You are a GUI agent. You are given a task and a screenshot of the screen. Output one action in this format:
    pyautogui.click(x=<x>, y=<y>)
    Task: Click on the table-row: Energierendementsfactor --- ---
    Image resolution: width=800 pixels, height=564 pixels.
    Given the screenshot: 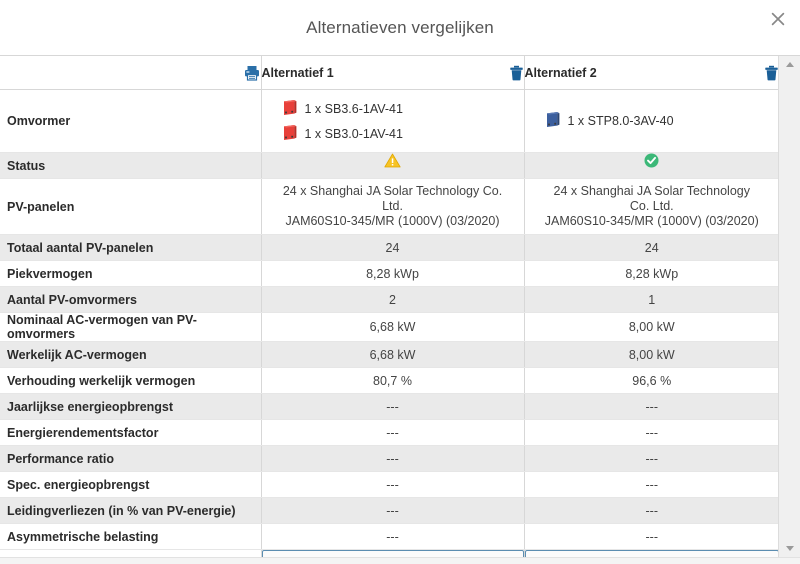 What is the action you would take?
    pyautogui.click(x=389, y=432)
    